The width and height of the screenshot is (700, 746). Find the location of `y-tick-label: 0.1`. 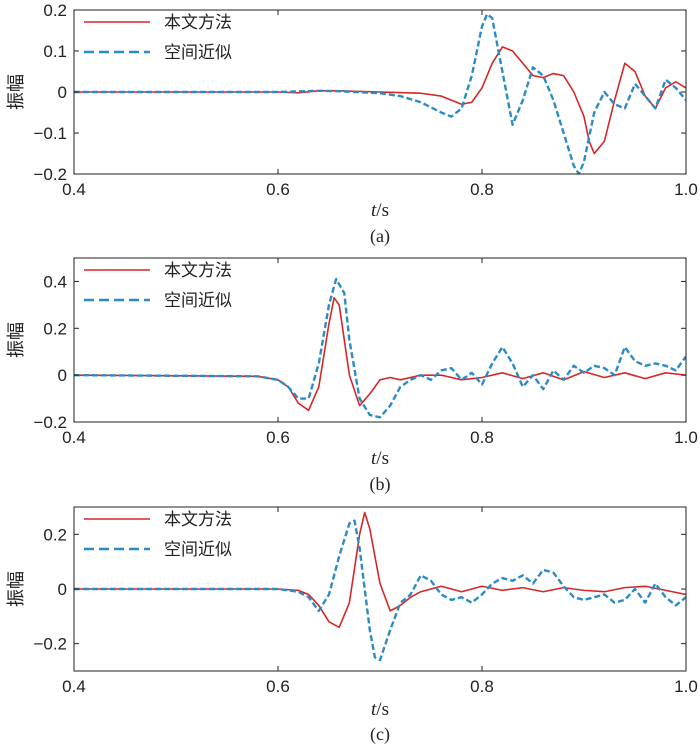

y-tick-label: 0.1 is located at coordinates (55, 51).